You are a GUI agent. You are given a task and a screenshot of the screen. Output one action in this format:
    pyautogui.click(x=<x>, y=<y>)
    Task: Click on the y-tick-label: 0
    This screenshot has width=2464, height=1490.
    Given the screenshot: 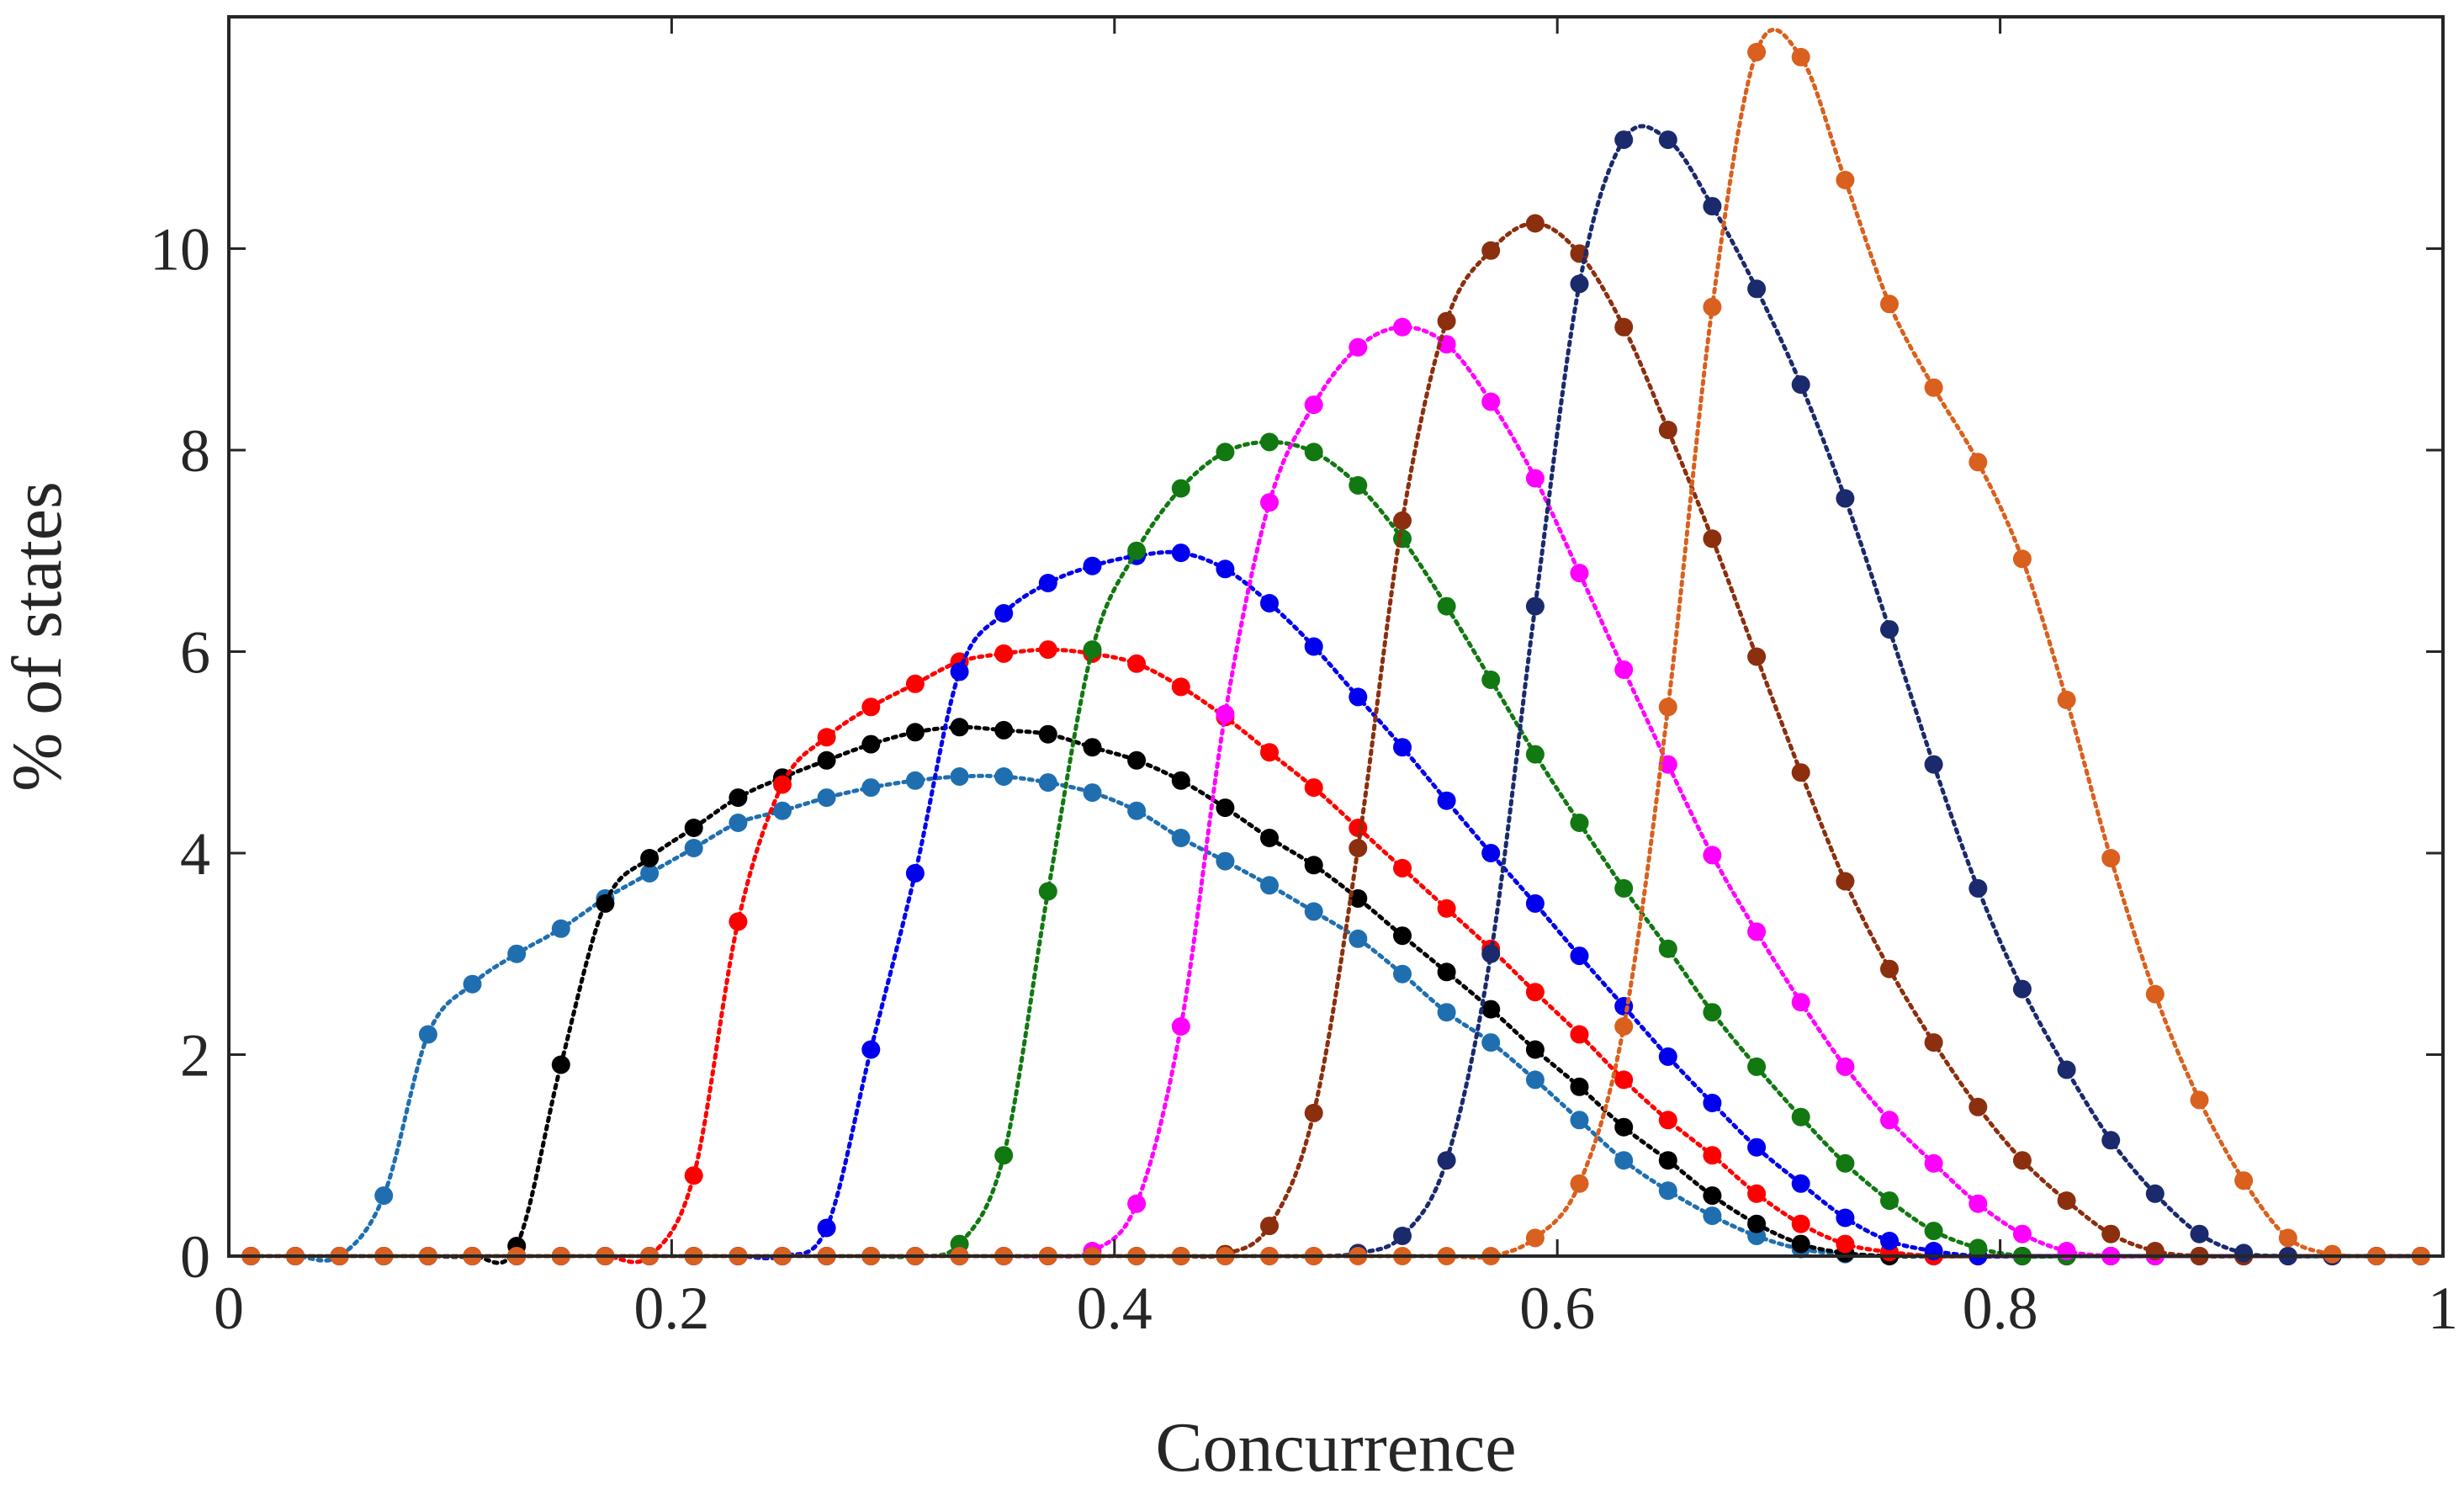 What is the action you would take?
    pyautogui.click(x=195, y=1257)
    